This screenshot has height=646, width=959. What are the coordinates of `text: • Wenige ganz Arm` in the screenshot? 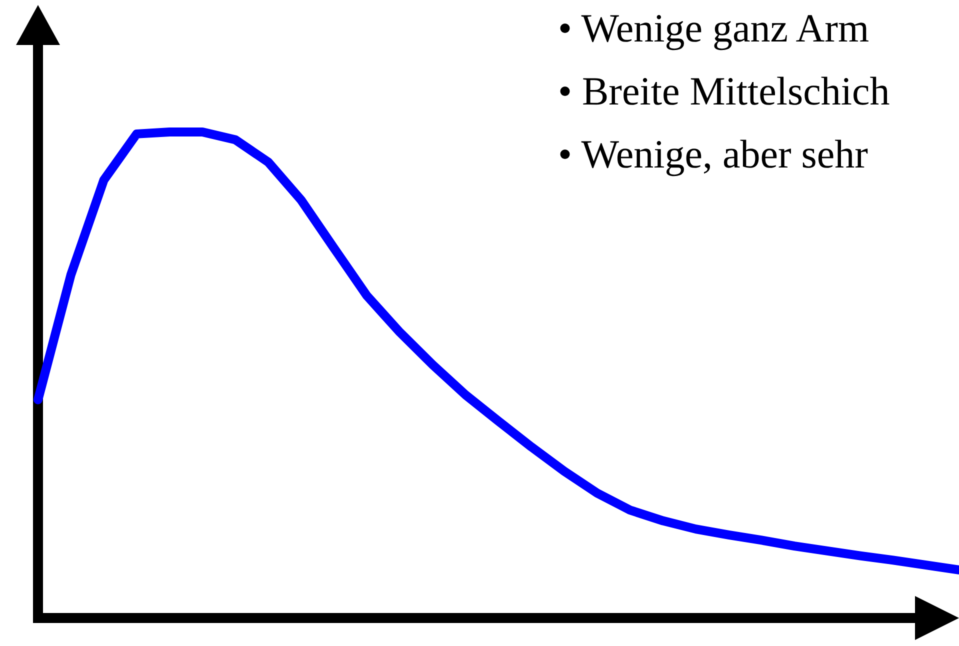 It's located at (714, 28).